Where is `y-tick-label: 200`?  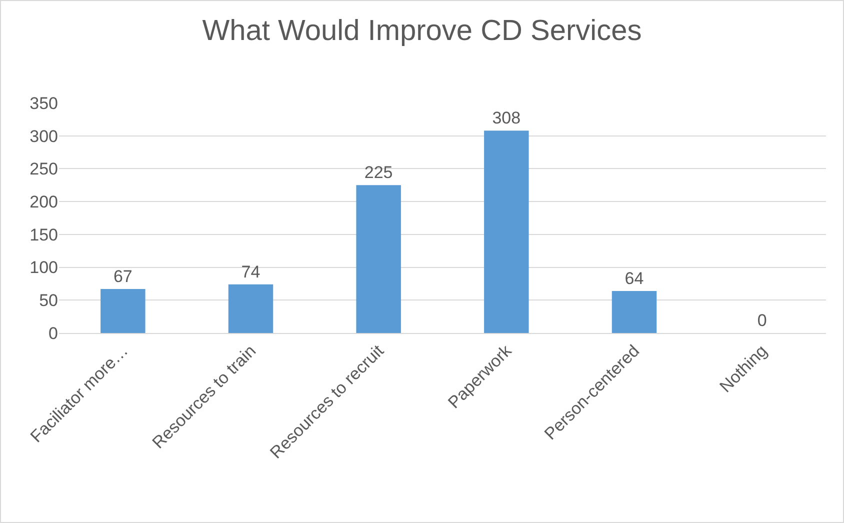
y-tick-label: 200 is located at coordinates (44, 202).